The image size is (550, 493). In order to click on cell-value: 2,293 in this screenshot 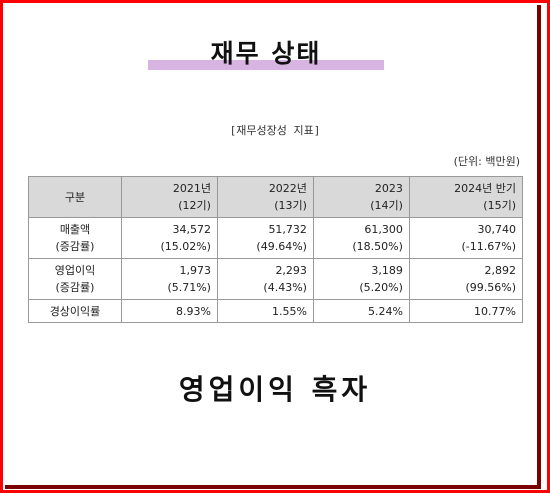, I will do `click(291, 270)`.